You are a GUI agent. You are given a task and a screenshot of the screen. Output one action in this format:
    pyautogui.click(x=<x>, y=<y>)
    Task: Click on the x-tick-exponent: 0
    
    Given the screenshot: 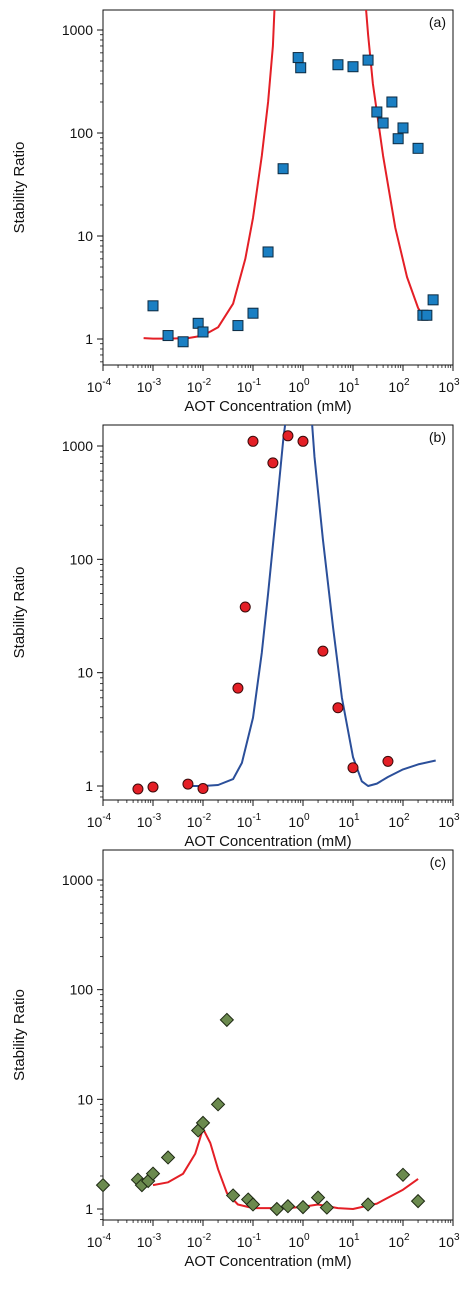 What is the action you would take?
    pyautogui.click(x=307, y=382)
    